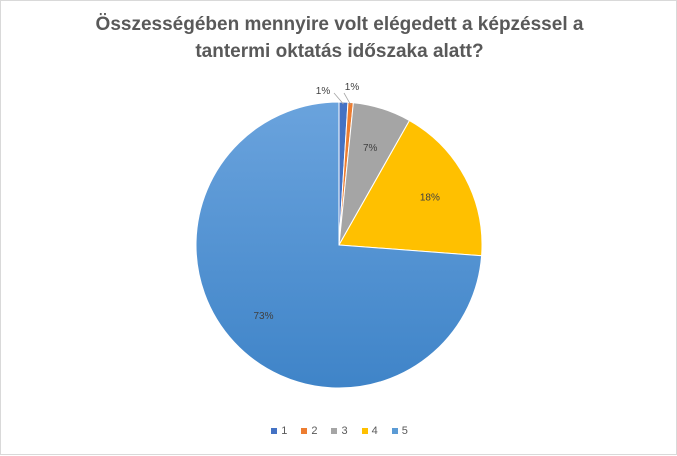  Describe the element at coordinates (399, 431) in the screenshot. I see `legend-item-5: 5` at that location.